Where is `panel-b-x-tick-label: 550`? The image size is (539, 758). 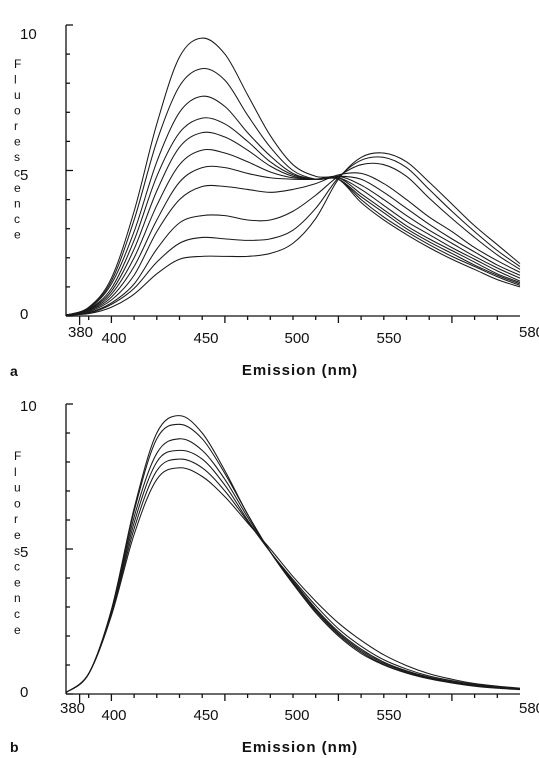 panel-b-x-tick-label: 550 is located at coordinates (388, 715).